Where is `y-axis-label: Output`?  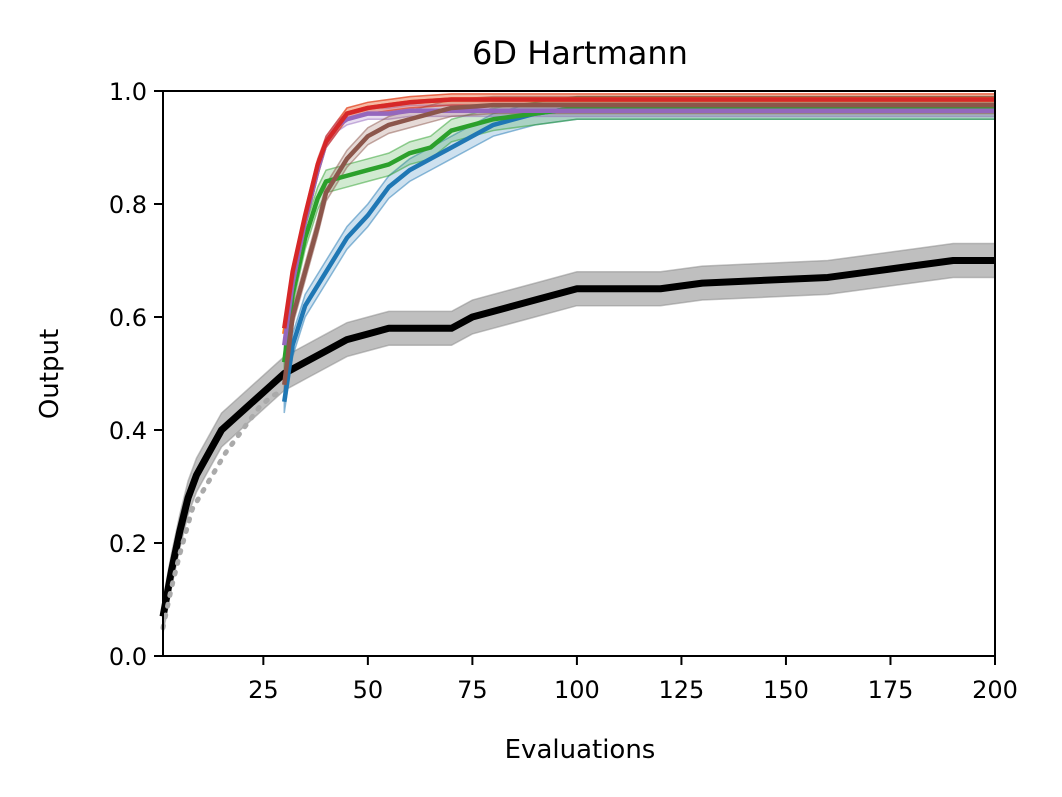 y-axis-label: Output is located at coordinates (50, 374).